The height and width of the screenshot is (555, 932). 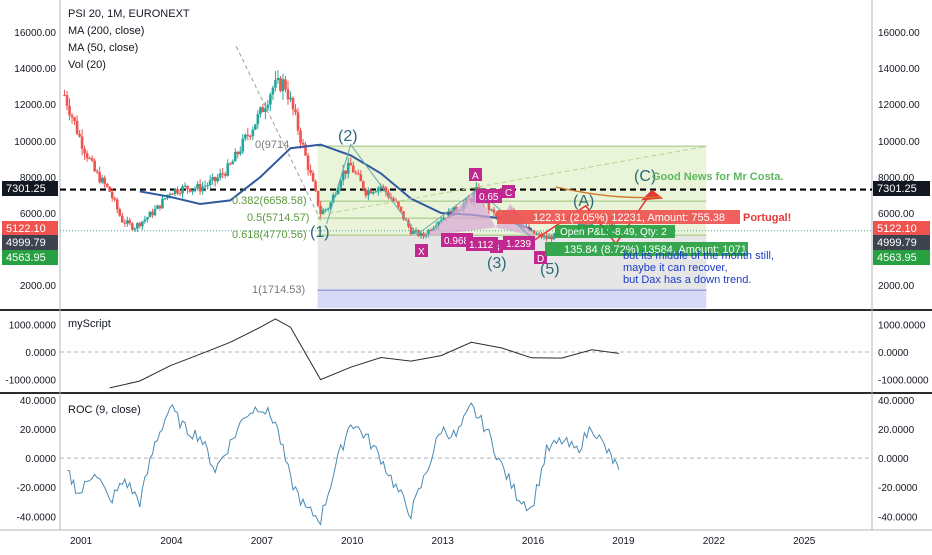 I want to click on roc-pane-label: ROC (9, close), so click(x=104, y=410).